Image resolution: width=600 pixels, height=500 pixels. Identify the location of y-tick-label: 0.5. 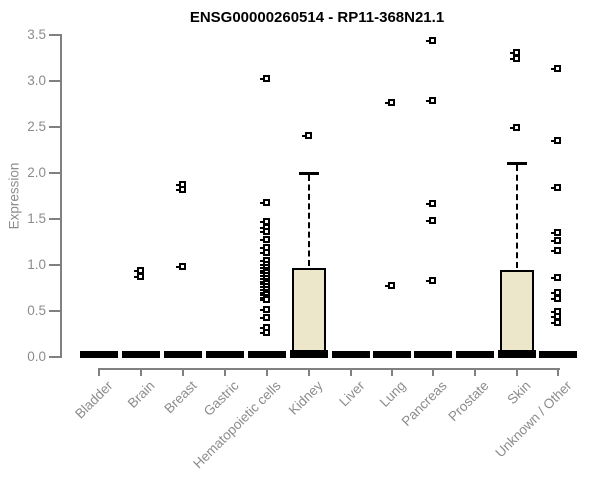
(36, 310).